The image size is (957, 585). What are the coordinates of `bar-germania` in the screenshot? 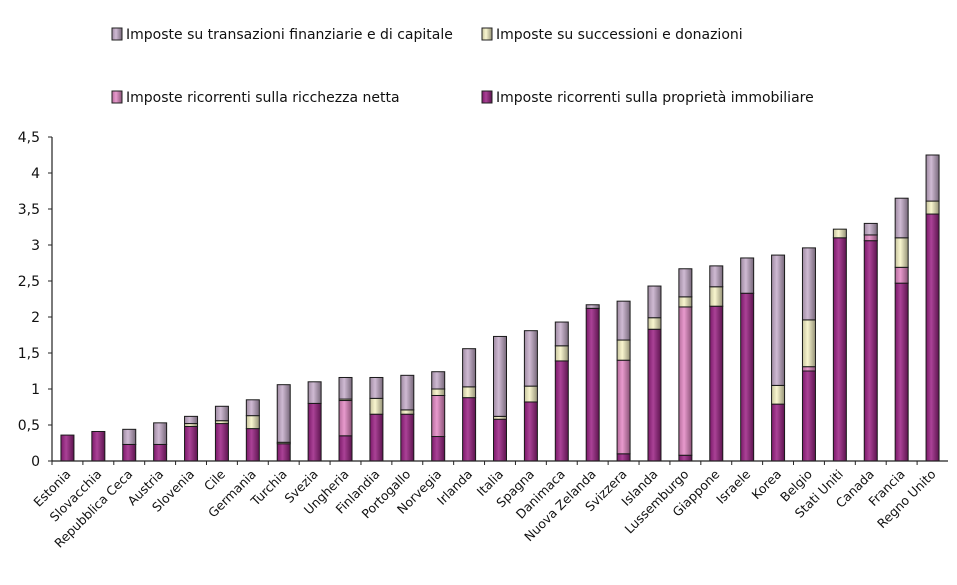 It's located at (252, 430).